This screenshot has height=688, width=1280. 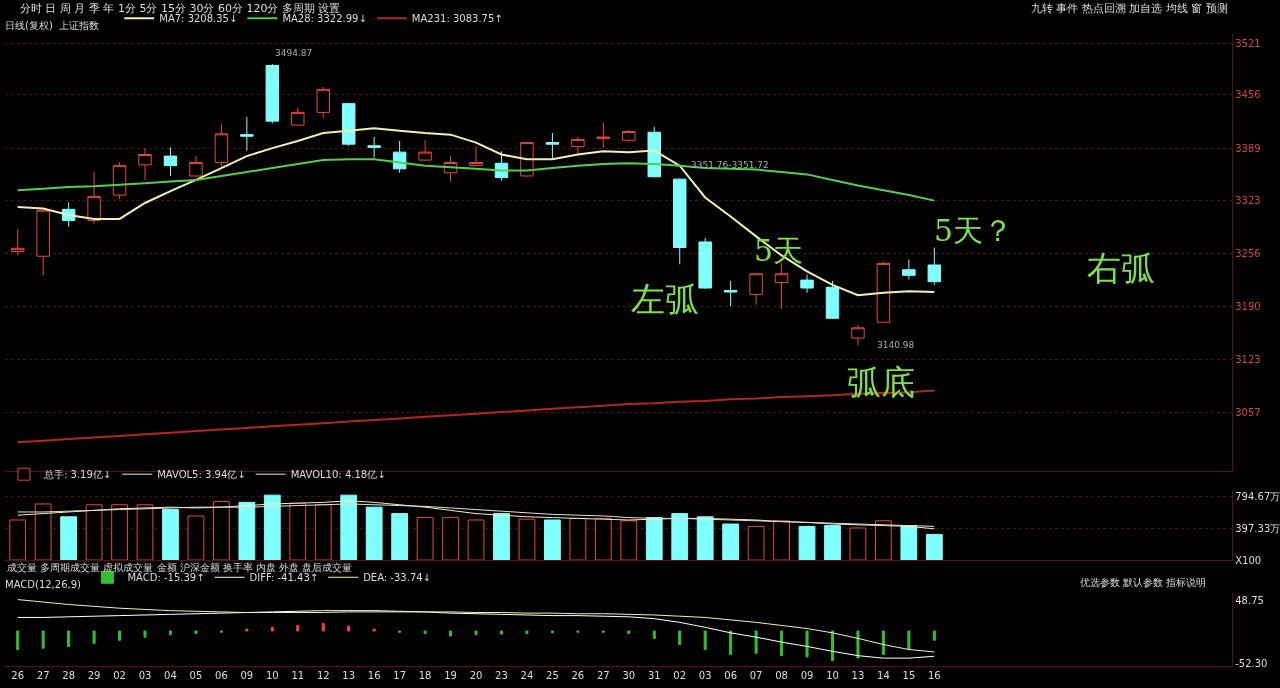 What do you see at coordinates (1248, 560) in the screenshot?
I see `y-tick-label: X100` at bounding box center [1248, 560].